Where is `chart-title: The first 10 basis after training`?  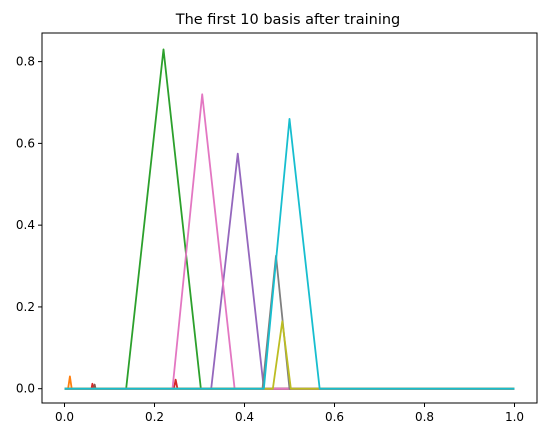
chart-title: The first 10 basis after training is located at coordinates (288, 20).